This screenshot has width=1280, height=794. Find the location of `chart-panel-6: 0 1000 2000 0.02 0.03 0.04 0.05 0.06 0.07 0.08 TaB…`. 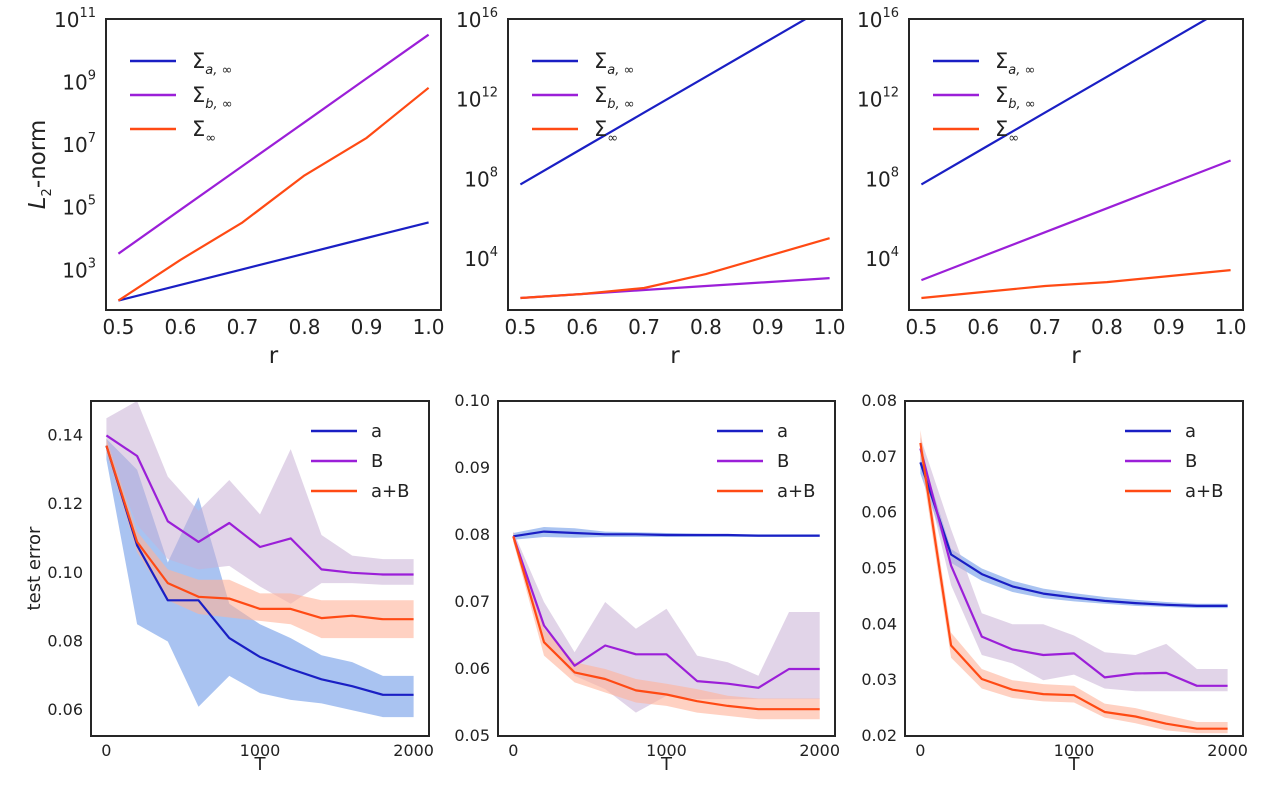

chart-panel-6: 0 1000 2000 0.02 0.03 0.04 0.05 0.06 0.07 0.08 TaB… is located at coordinates (1054, 583).